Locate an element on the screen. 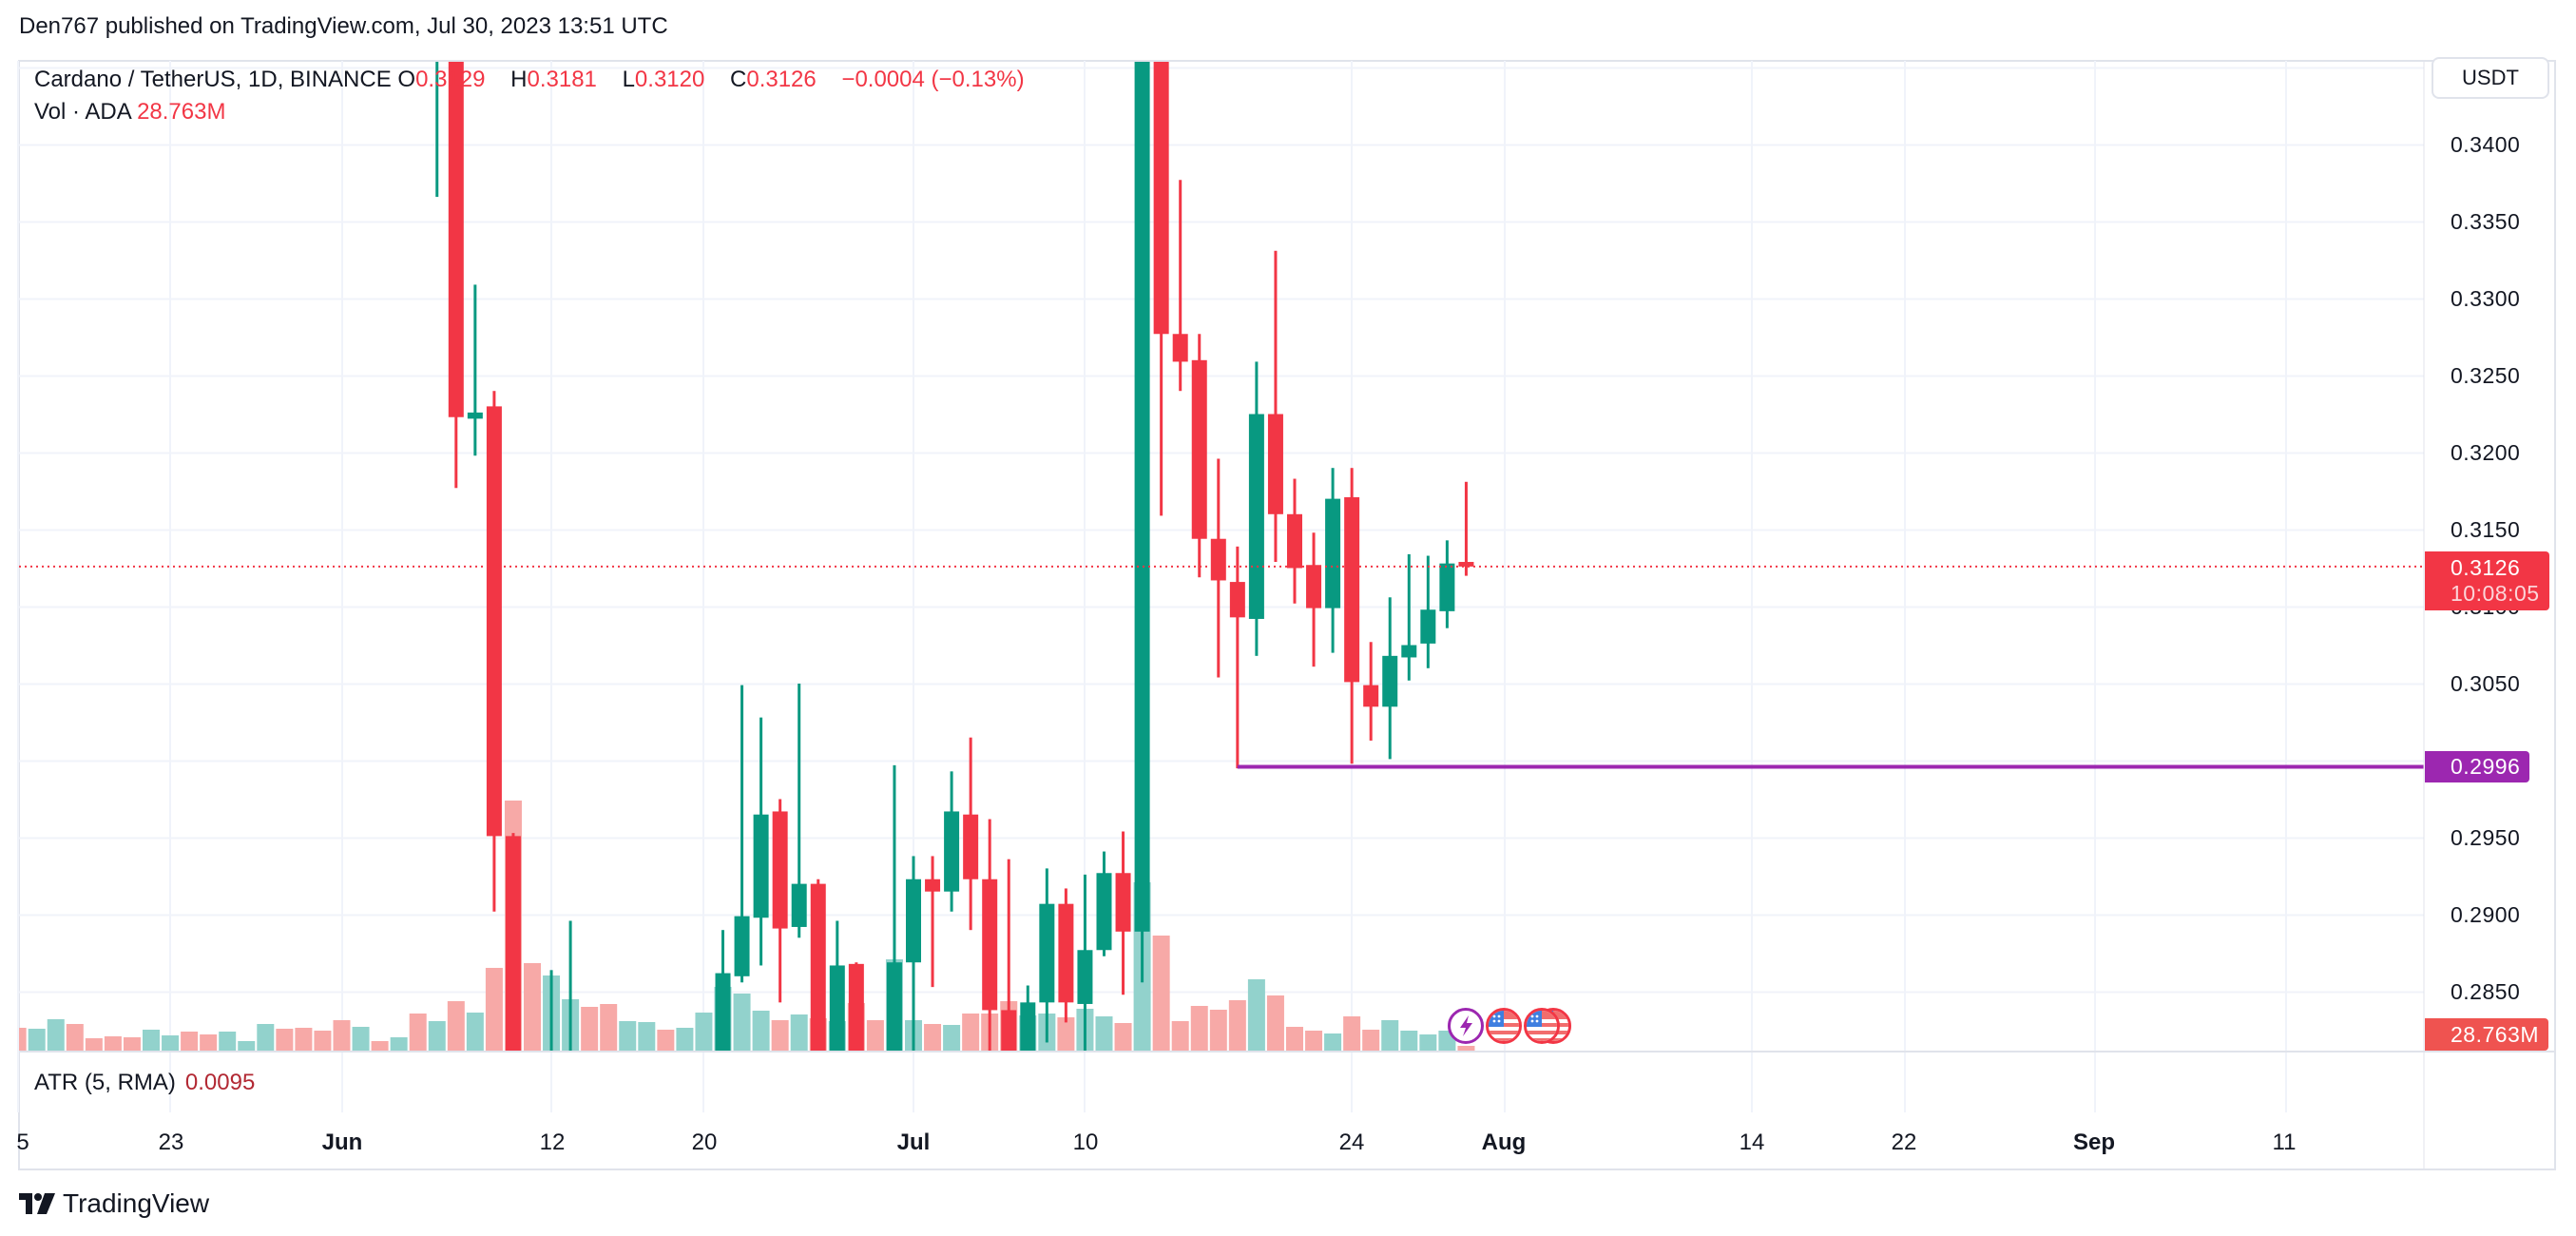  volume-legend: Vol · ADA 28.763M is located at coordinates (134, 112).